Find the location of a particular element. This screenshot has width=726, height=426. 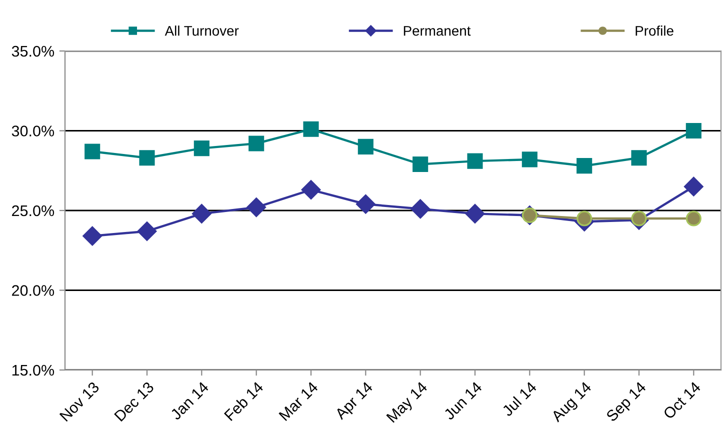

x-tick-label: Mar 14 is located at coordinates (298, 401).